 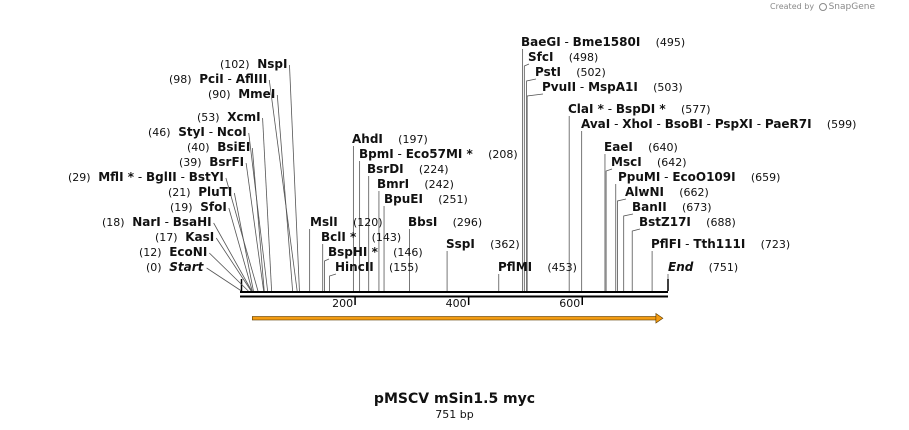 What do you see at coordinates (734, 124) in the screenshot?
I see `enzyme-name: PspXI` at bounding box center [734, 124].